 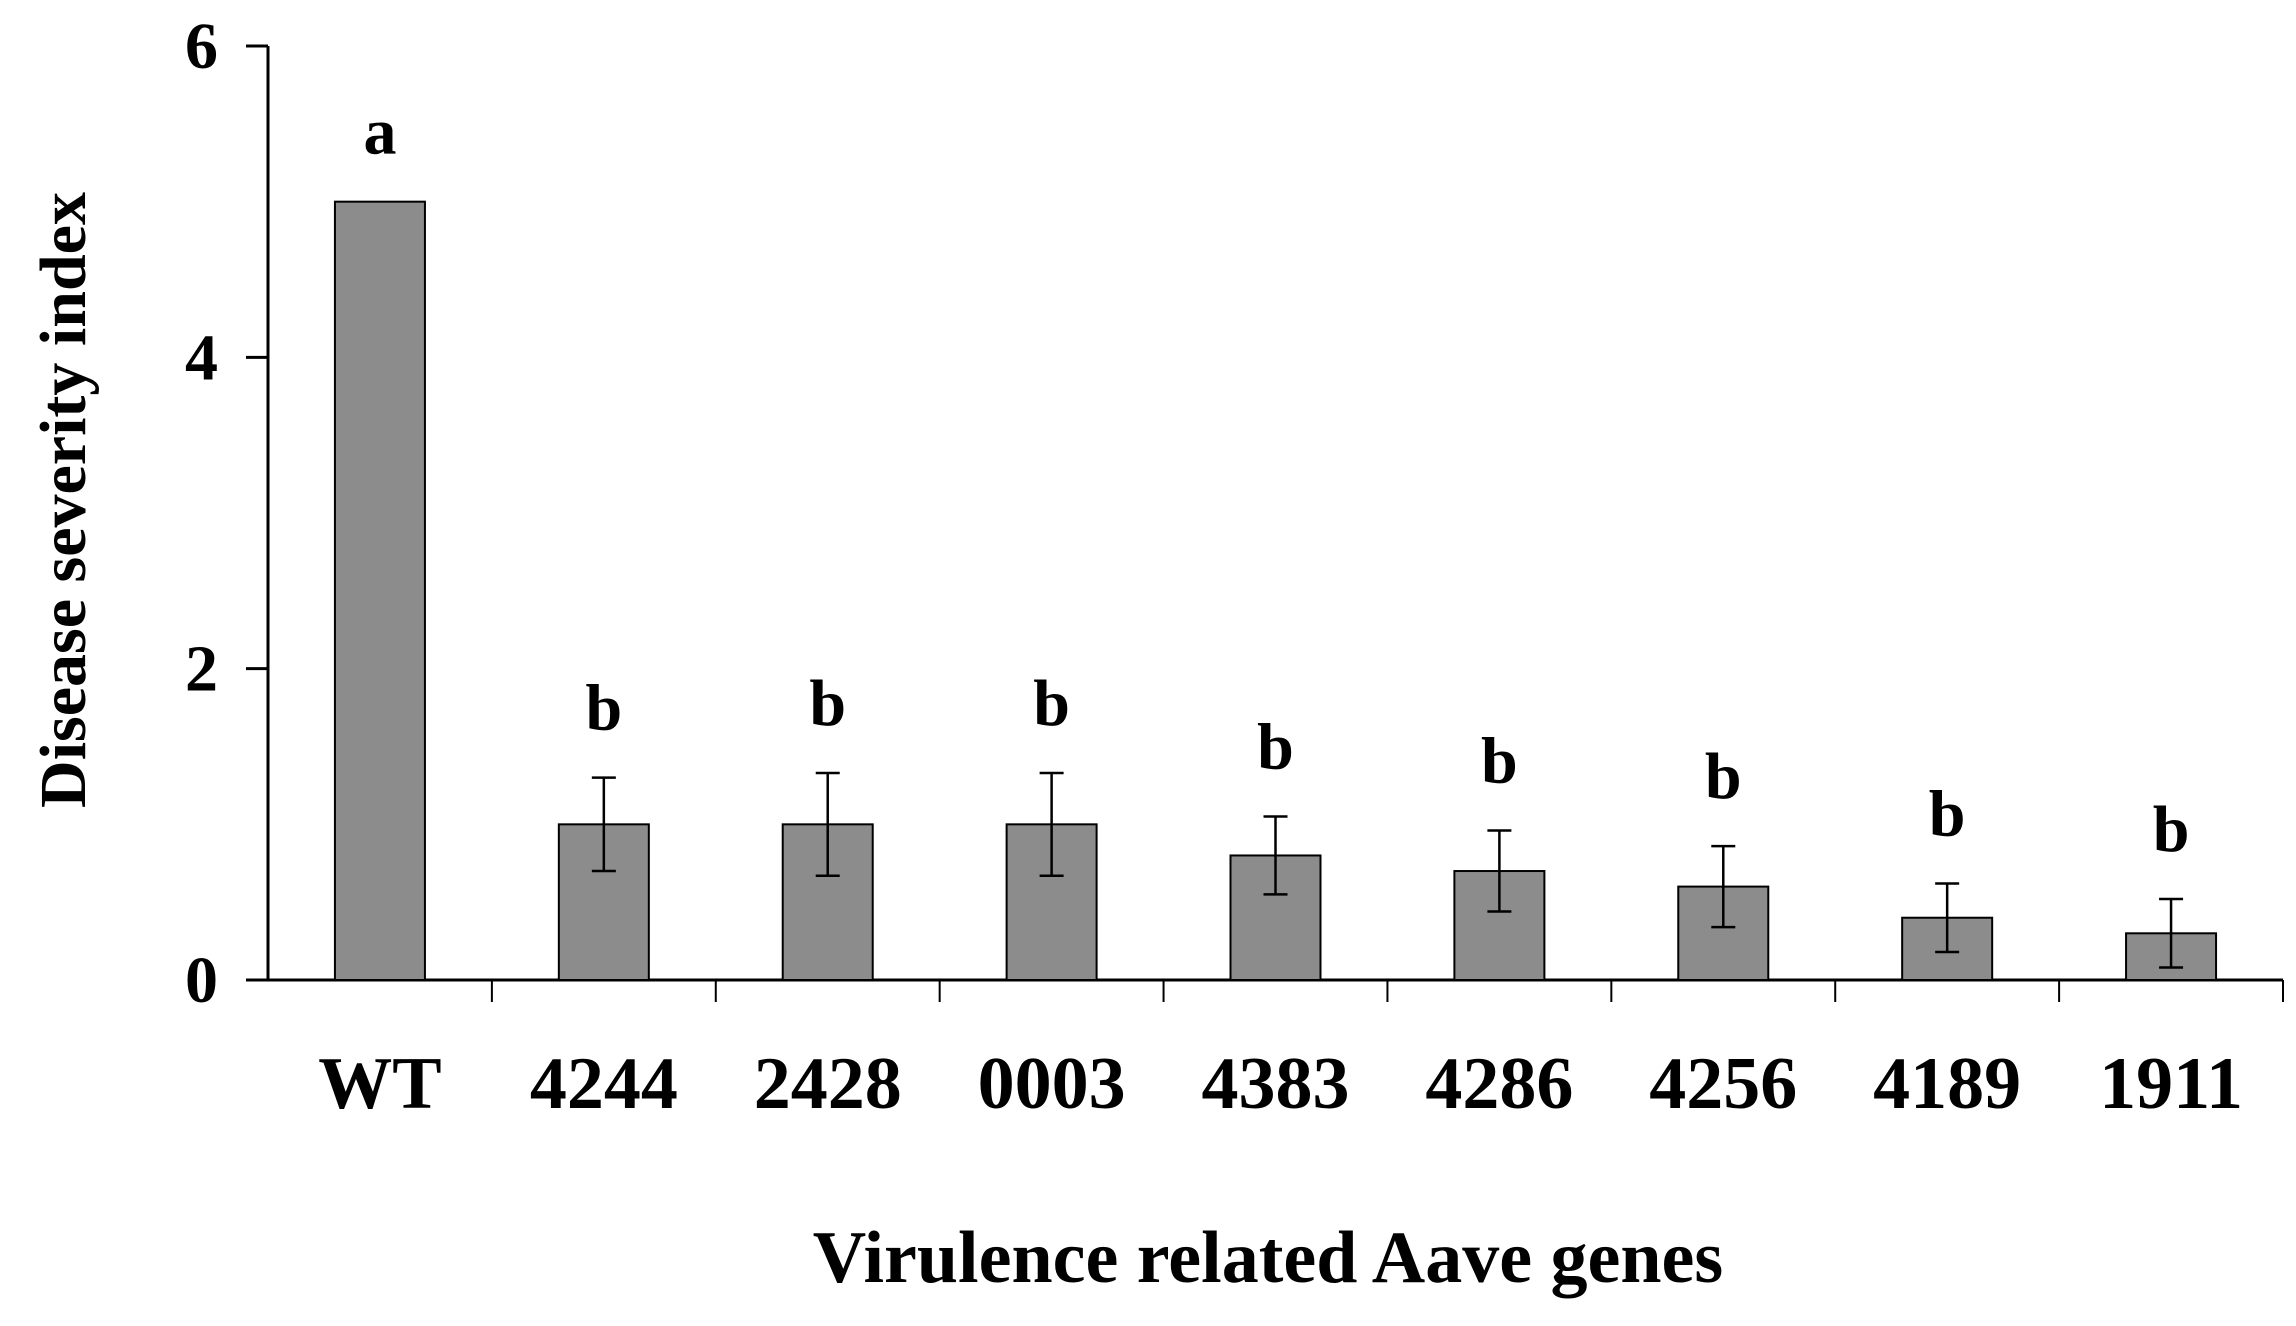 What do you see at coordinates (201, 46) in the screenshot?
I see `y-tick-label: 6` at bounding box center [201, 46].